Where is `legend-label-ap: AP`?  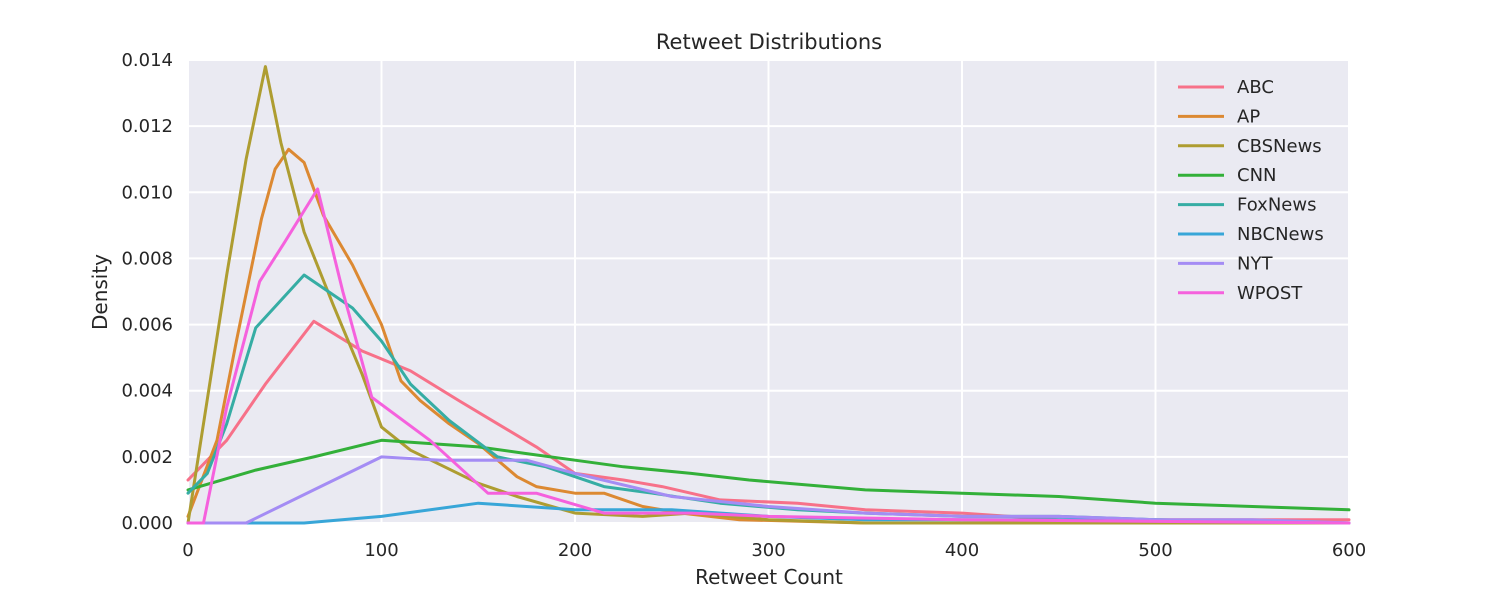 legend-label-ap: AP is located at coordinates (1248, 116).